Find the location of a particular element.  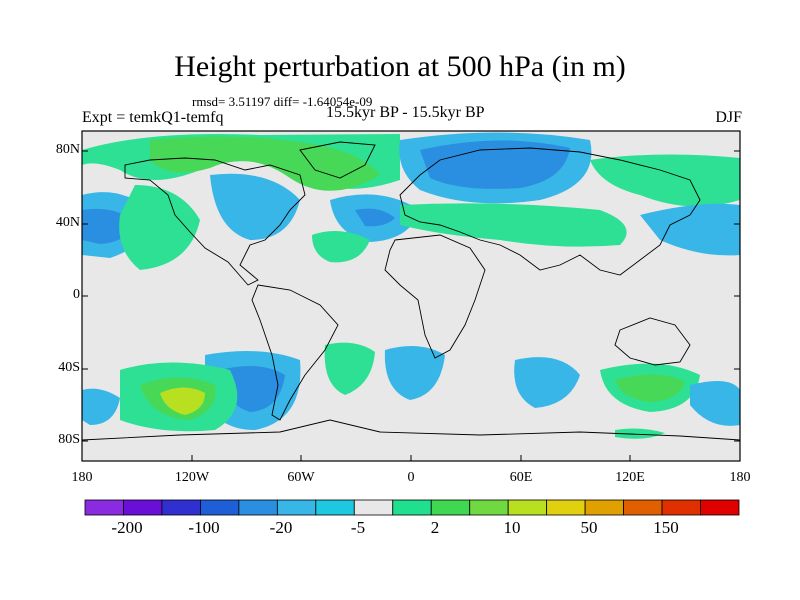

lat-label-80s: 80S is located at coordinates (69, 439).